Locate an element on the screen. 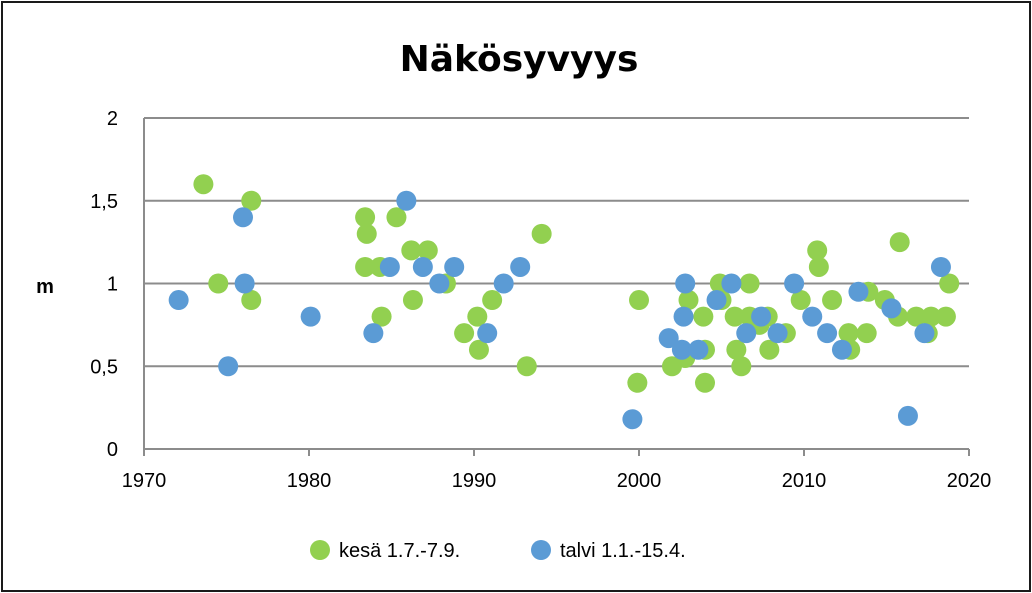 This screenshot has height=593, width=1032. y-tick-label: 0,5 is located at coordinates (104, 367).